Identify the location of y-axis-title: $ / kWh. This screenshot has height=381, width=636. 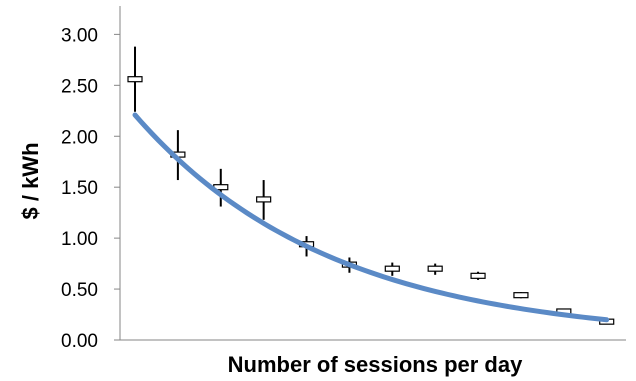
(30, 180).